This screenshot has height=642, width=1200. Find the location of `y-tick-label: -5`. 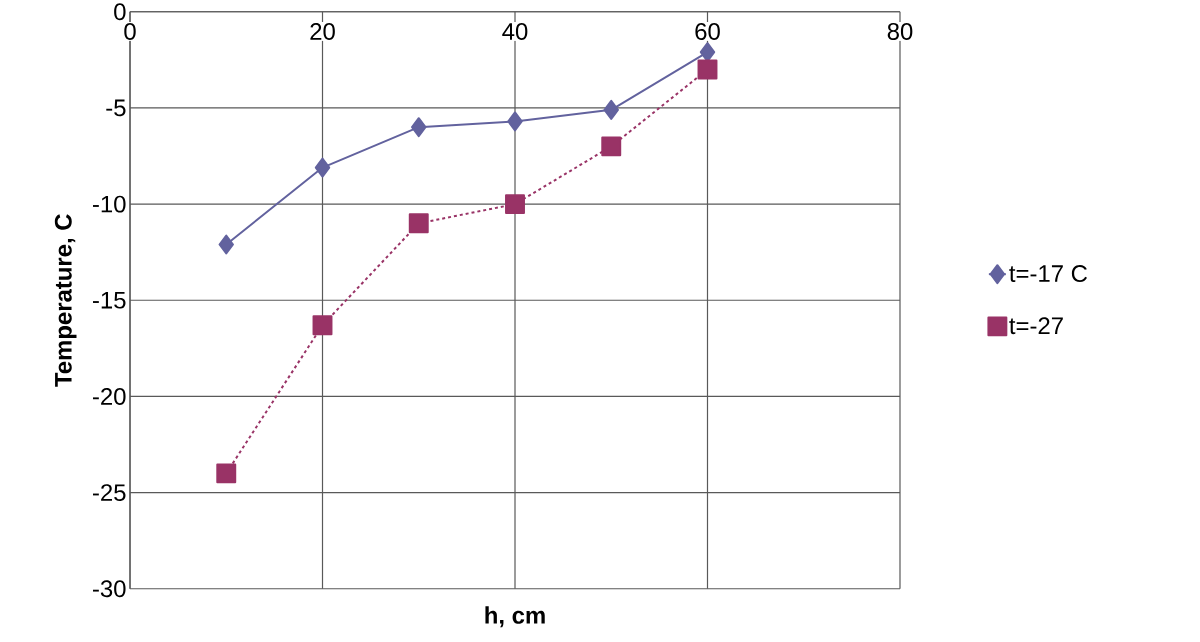

y-tick-label: -5 is located at coordinates (116, 108).